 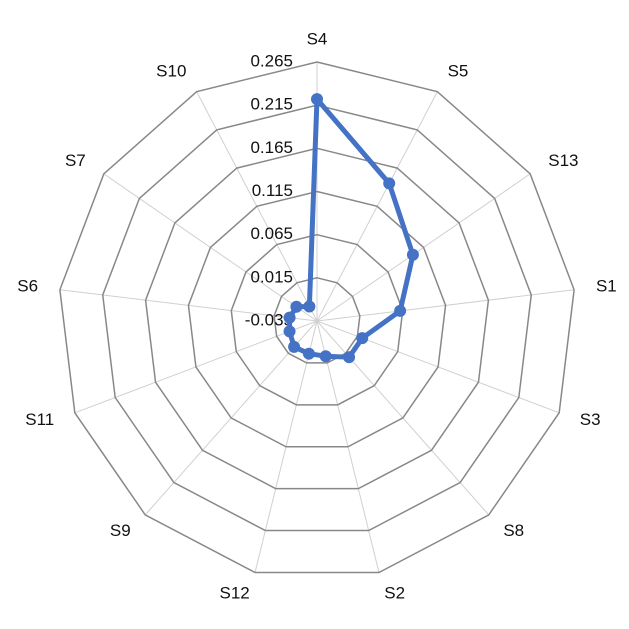 I want to click on category-label: S7, so click(x=75, y=160).